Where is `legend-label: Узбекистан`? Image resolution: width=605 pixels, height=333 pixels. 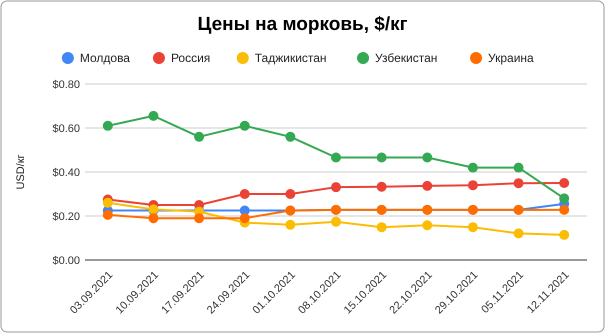 legend-label: Узбекистан is located at coordinates (406, 58).